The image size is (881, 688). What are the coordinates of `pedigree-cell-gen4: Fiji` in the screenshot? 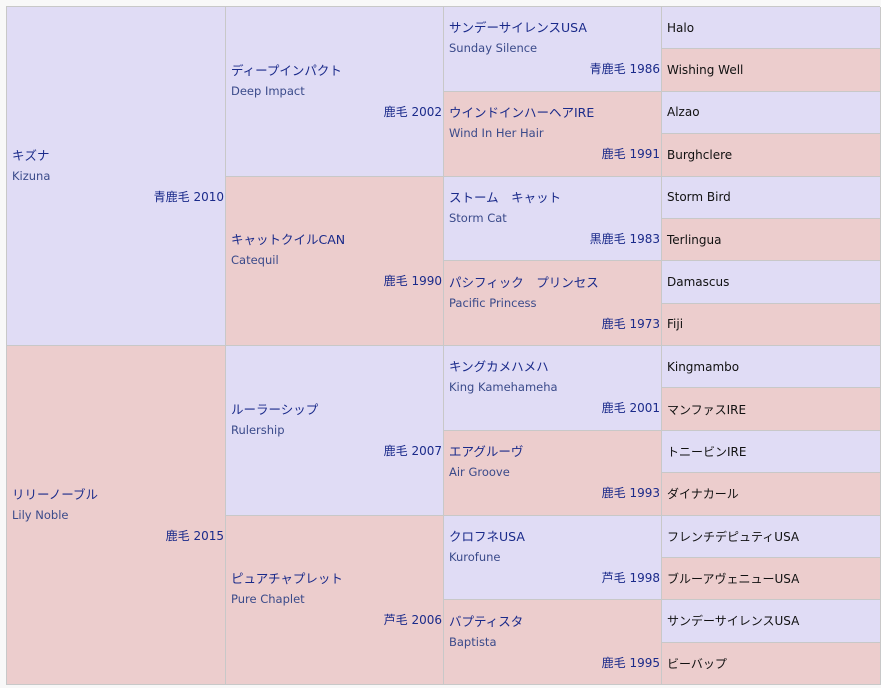 It's located at (771, 324).